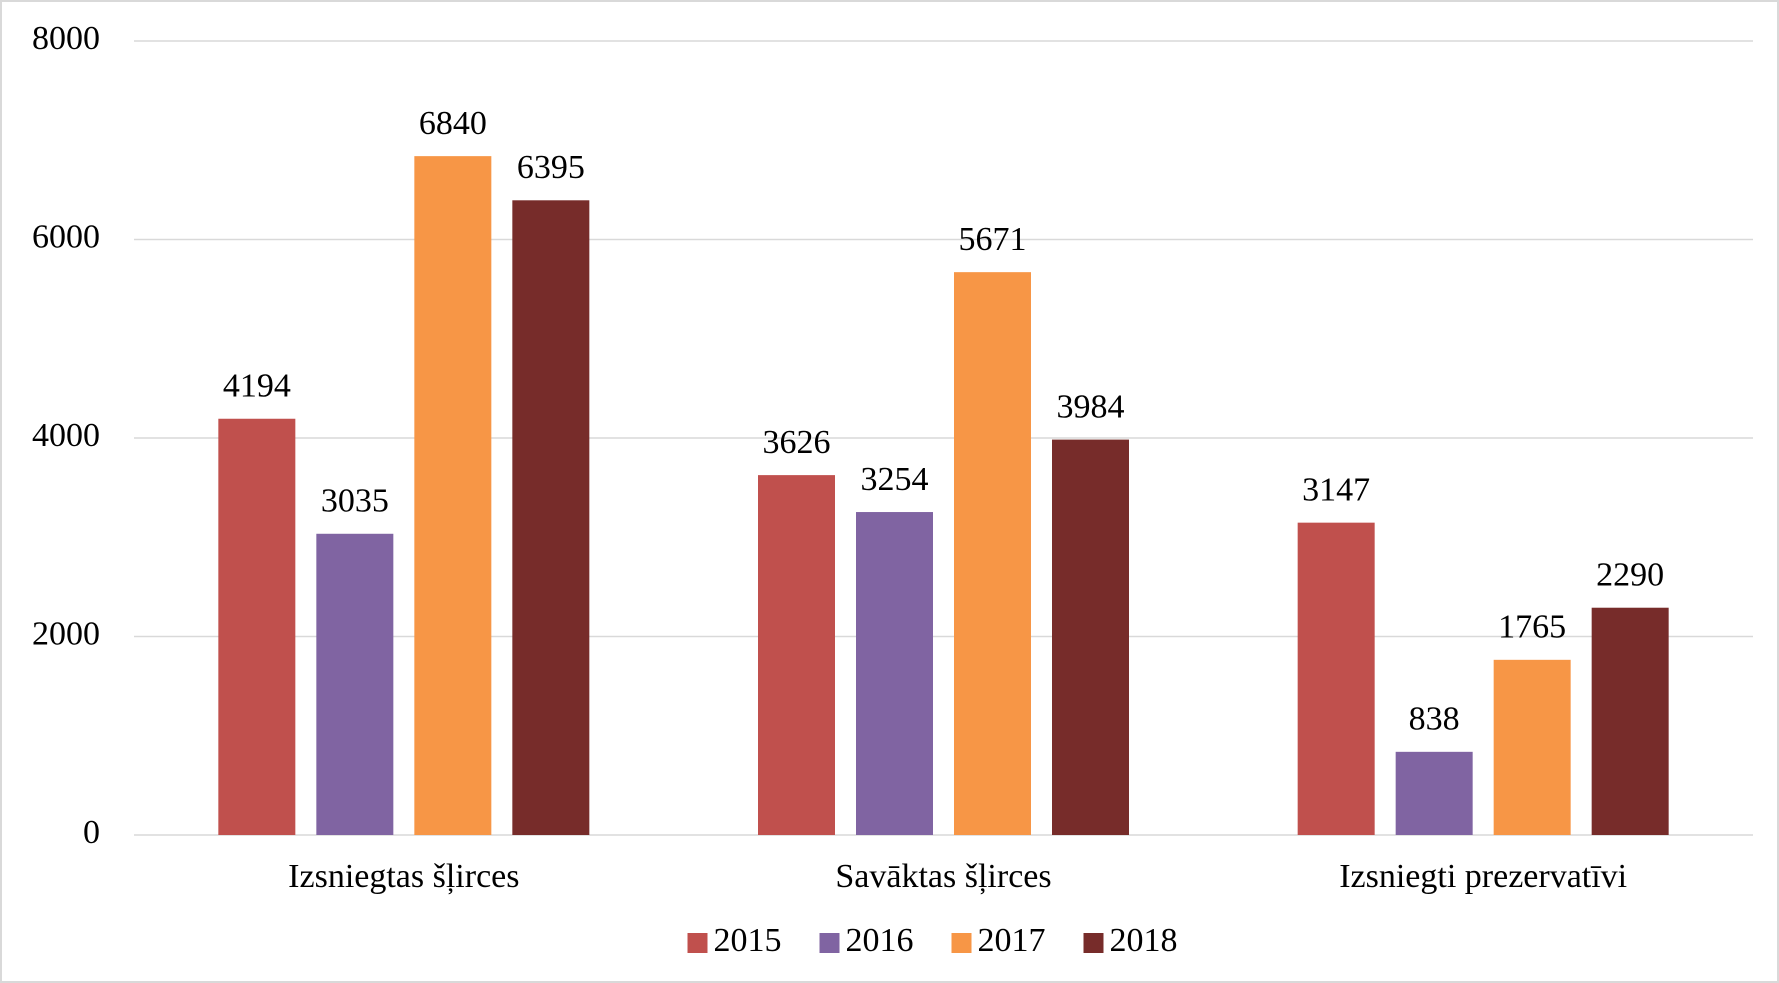 The height and width of the screenshot is (983, 1779). Describe the element at coordinates (993, 239) in the screenshot. I see `data-label: 5671` at that location.